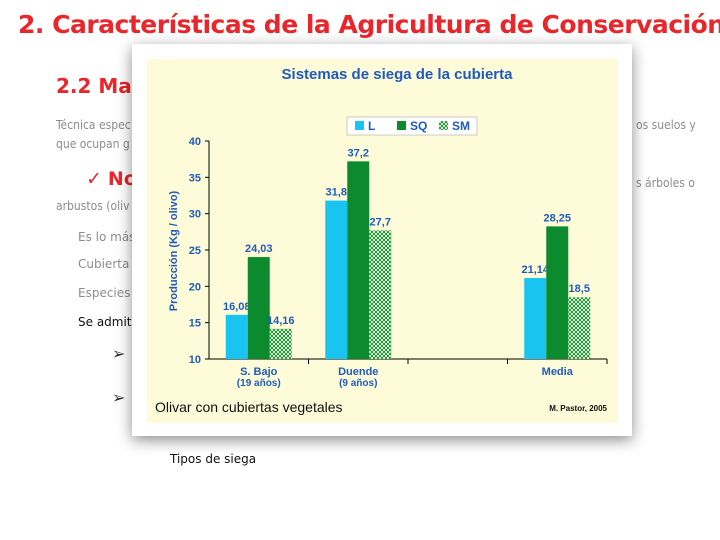  I want to click on data-label: 37,2, so click(358, 153).